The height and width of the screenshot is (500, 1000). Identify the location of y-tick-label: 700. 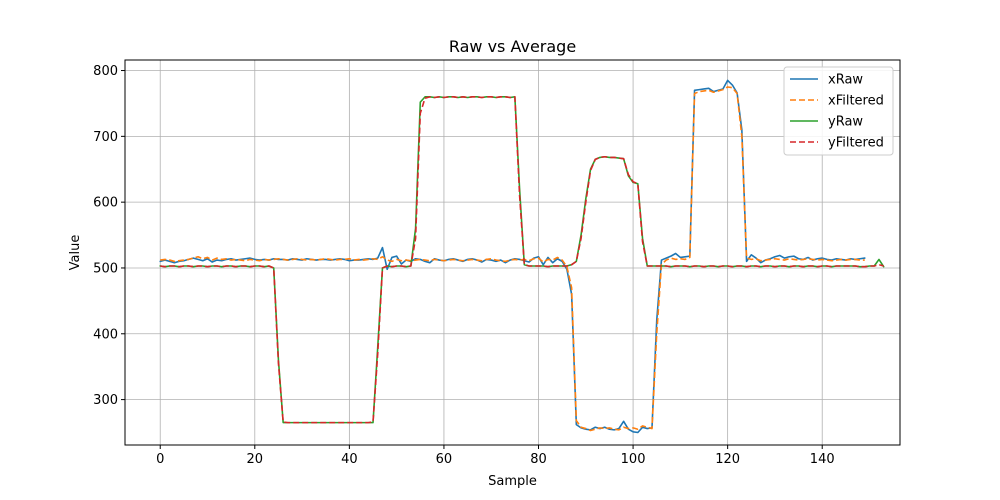
(105, 137).